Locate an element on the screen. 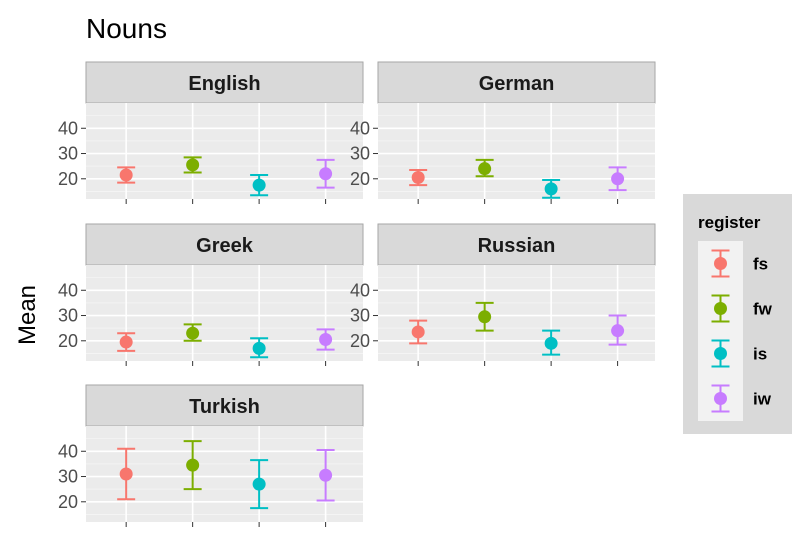  facet-panel-russian: Russian 20 30 40 is located at coordinates (503, 294).